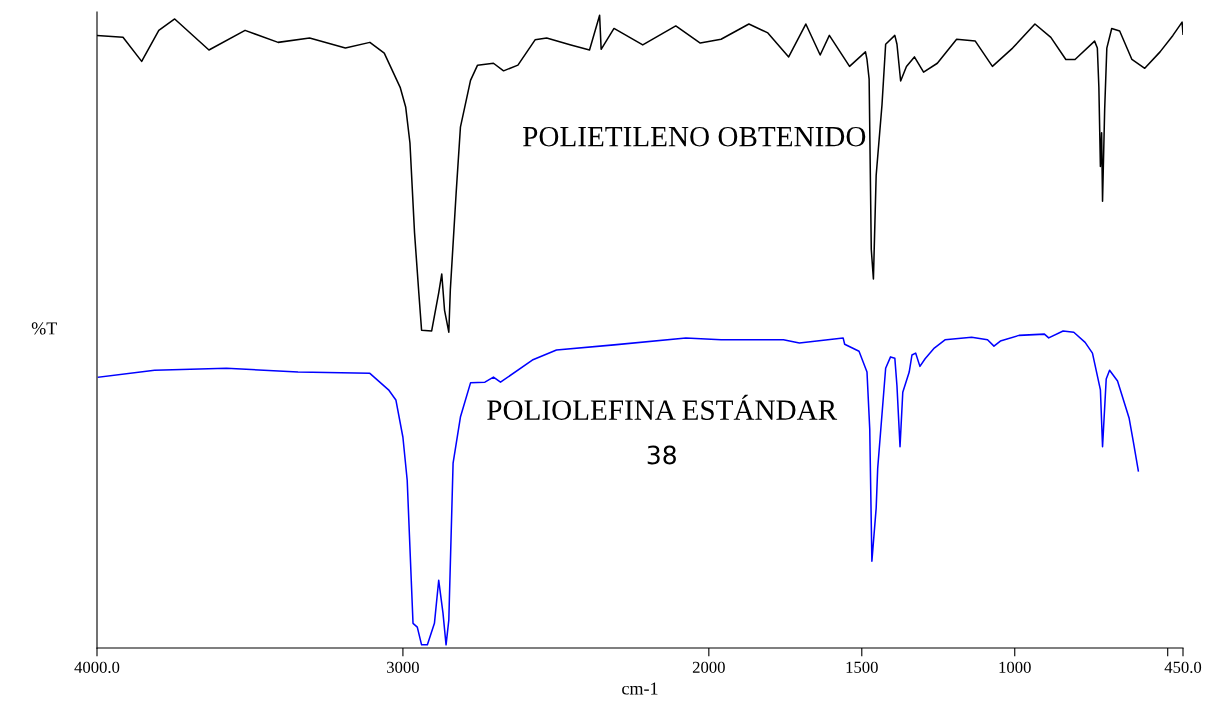 This screenshot has height=707, width=1219. What do you see at coordinates (862, 667) in the screenshot?
I see `x-tick-label: 1500` at bounding box center [862, 667].